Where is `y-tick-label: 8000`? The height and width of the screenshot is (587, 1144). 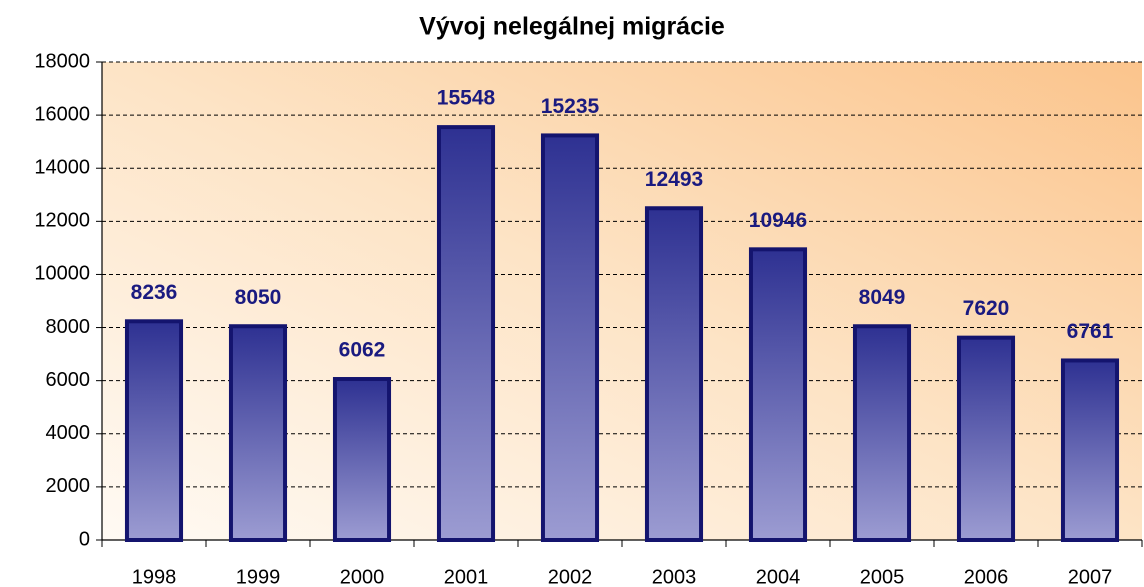
y-tick-label: 8000 is located at coordinates (68, 327).